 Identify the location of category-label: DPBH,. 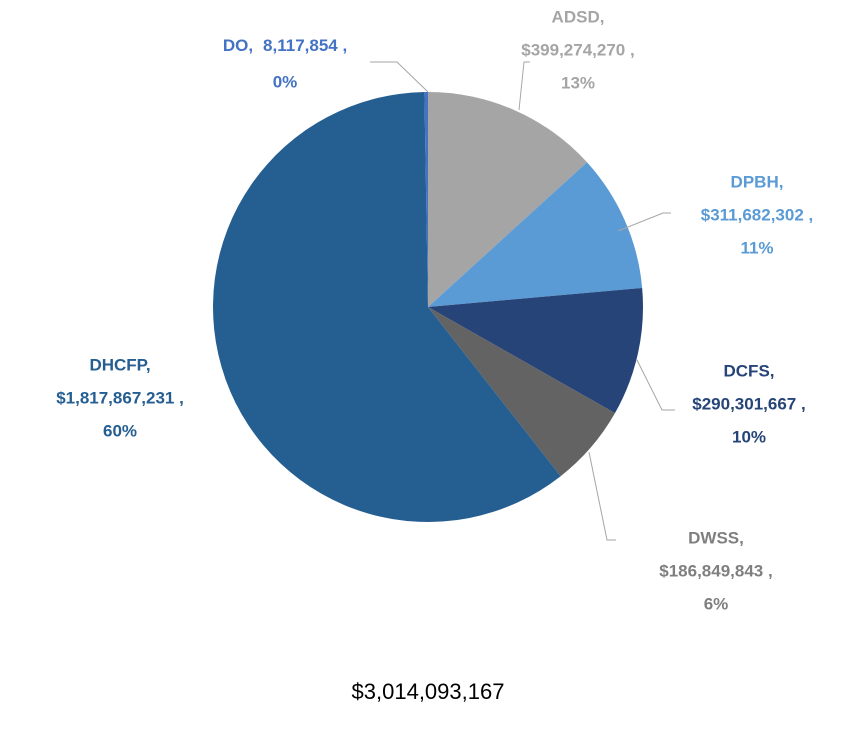
(757, 181).